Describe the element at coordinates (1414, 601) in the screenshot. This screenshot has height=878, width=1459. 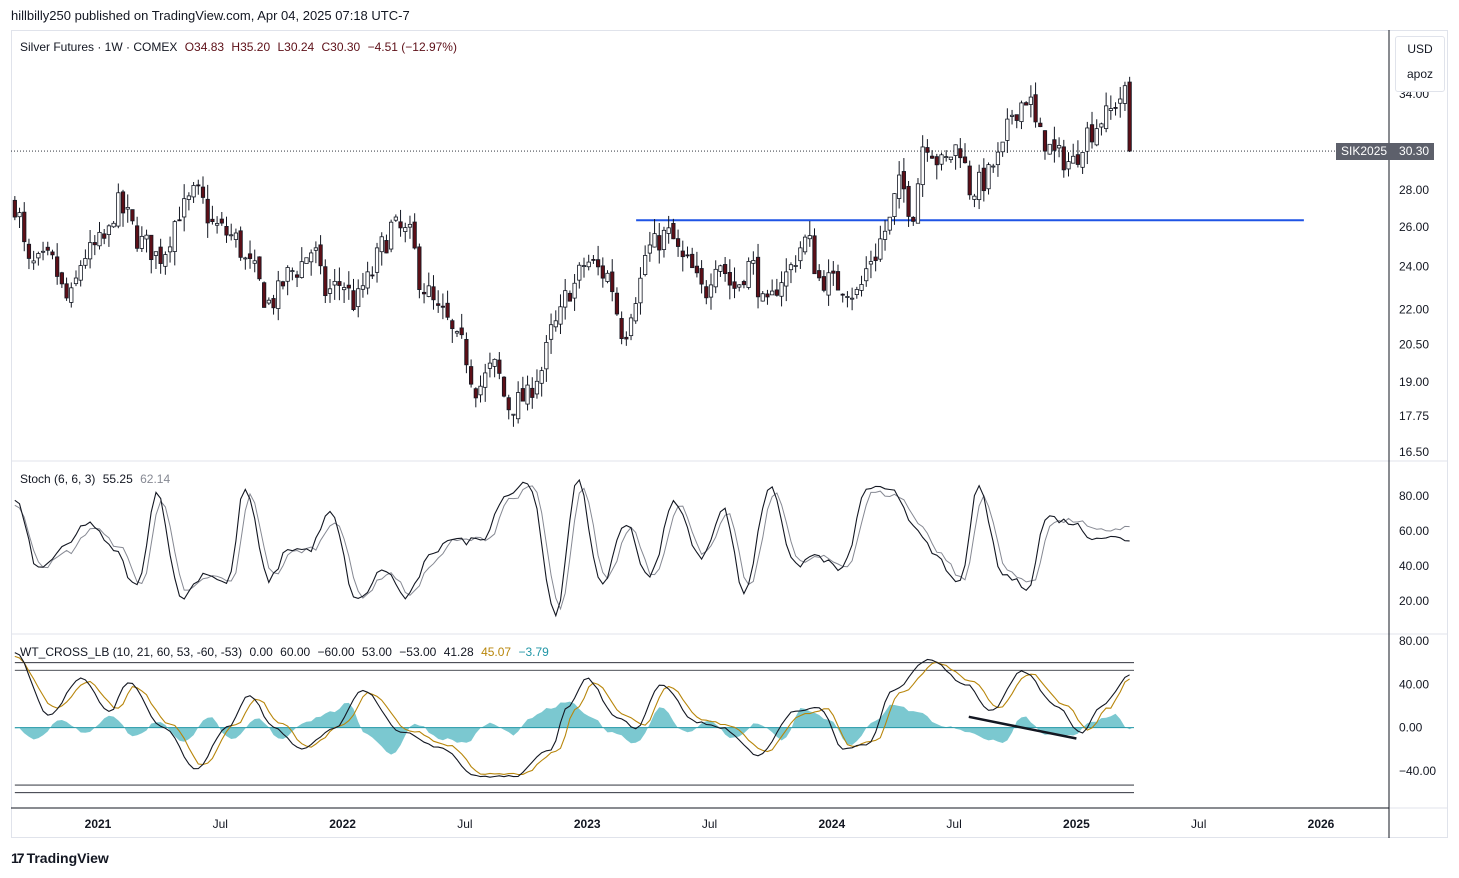
I see `stoch-axis-label: 20.00` at that location.